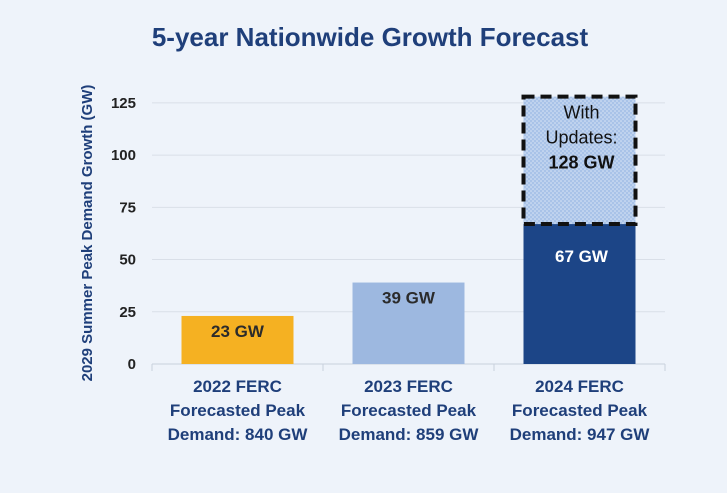 This screenshot has height=493, width=727. I want to click on y-tick-label: 25, so click(127, 312).